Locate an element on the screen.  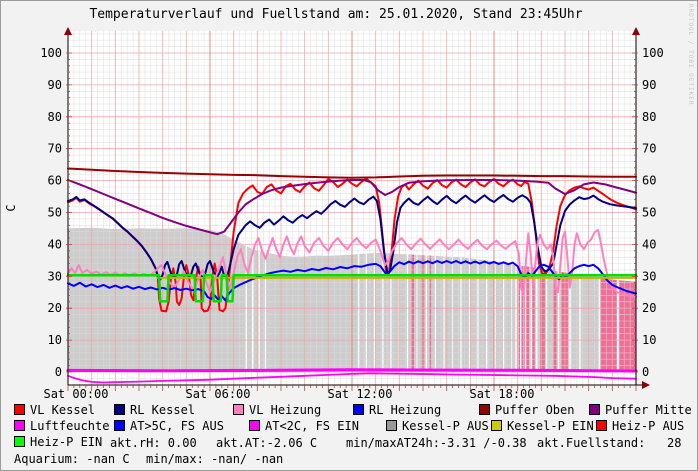
legend-item-kessel-p-ein: Kessel-P EIN is located at coordinates (542, 426).